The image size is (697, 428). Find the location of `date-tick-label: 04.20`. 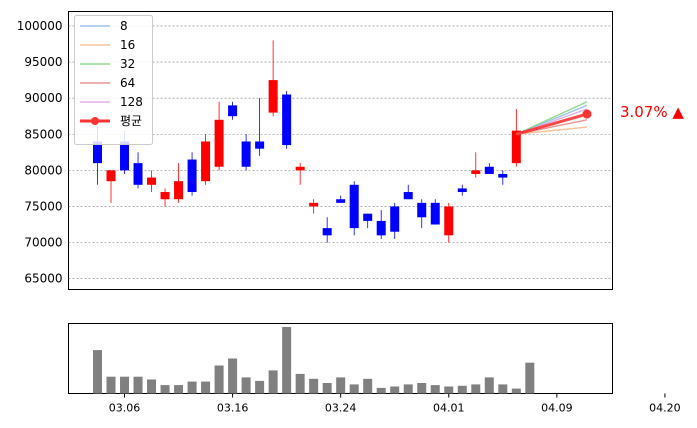

date-tick-label: 04.20 is located at coordinates (665, 408).